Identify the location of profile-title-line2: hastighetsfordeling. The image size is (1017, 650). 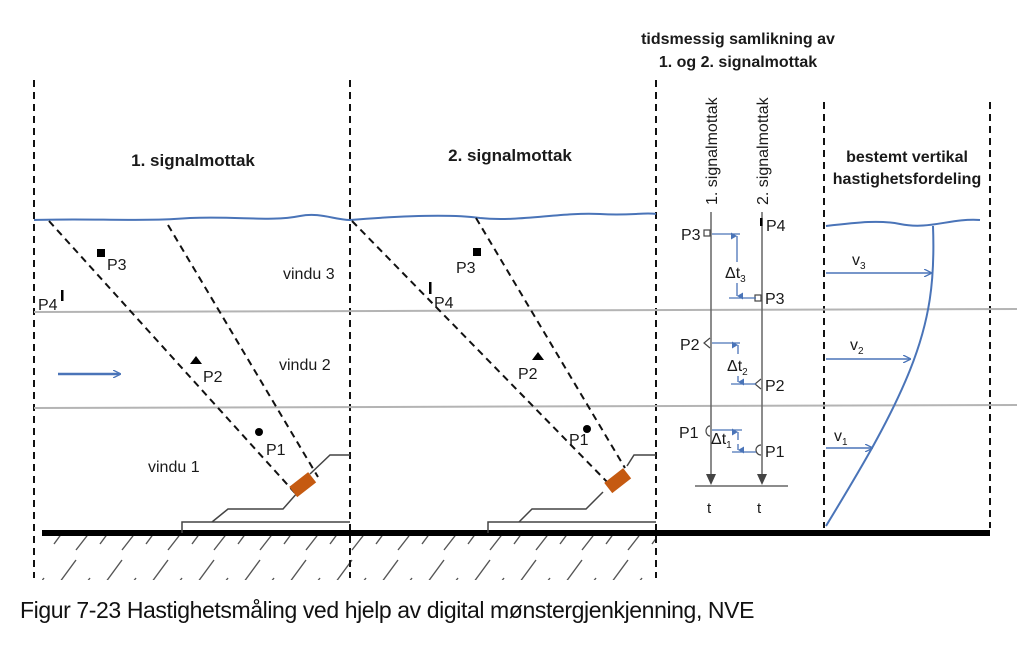
(907, 179).